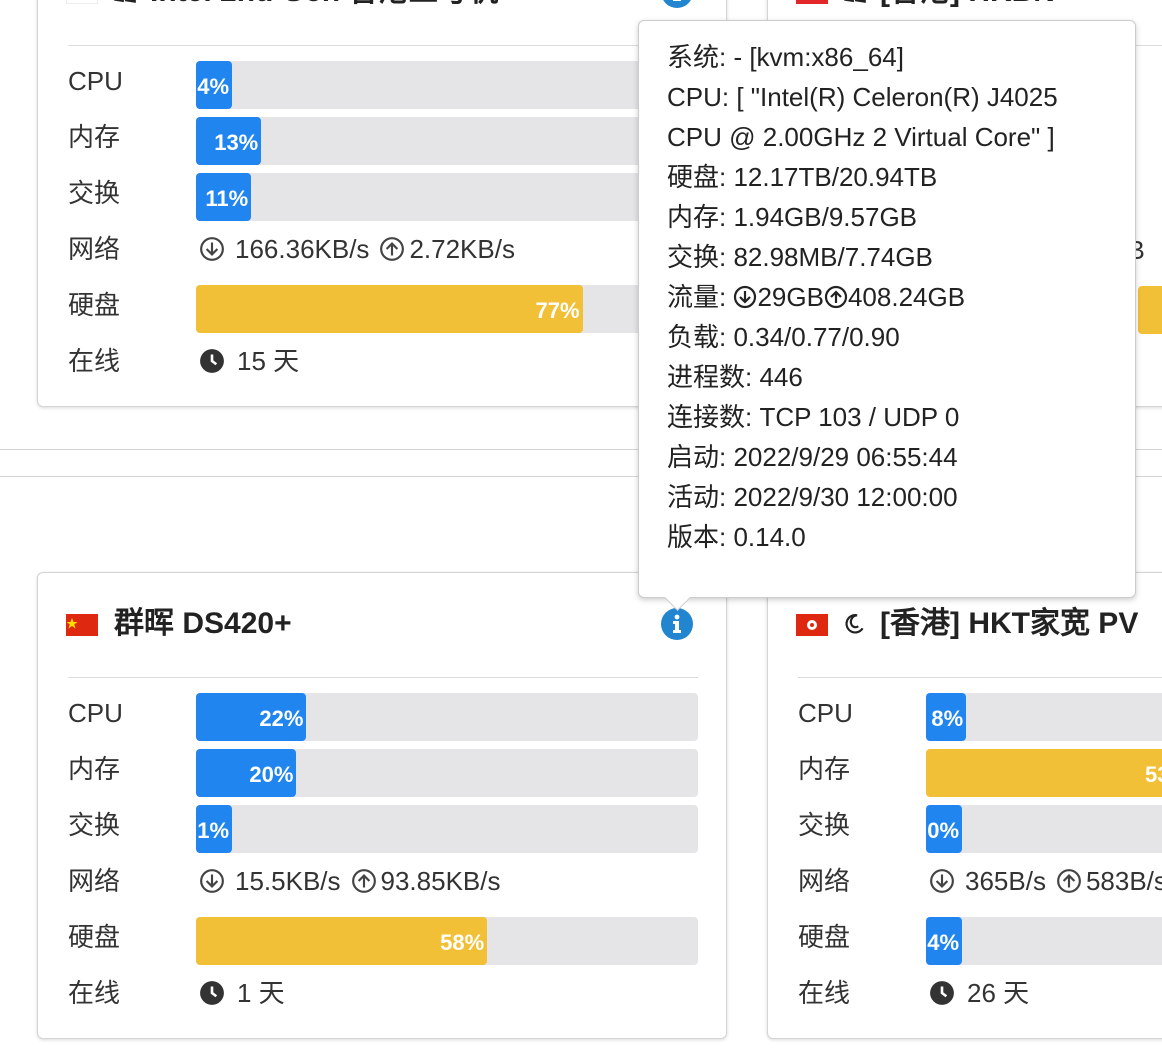 The width and height of the screenshot is (1162, 1064). I want to click on bar-fill: 0%, so click(944, 829).